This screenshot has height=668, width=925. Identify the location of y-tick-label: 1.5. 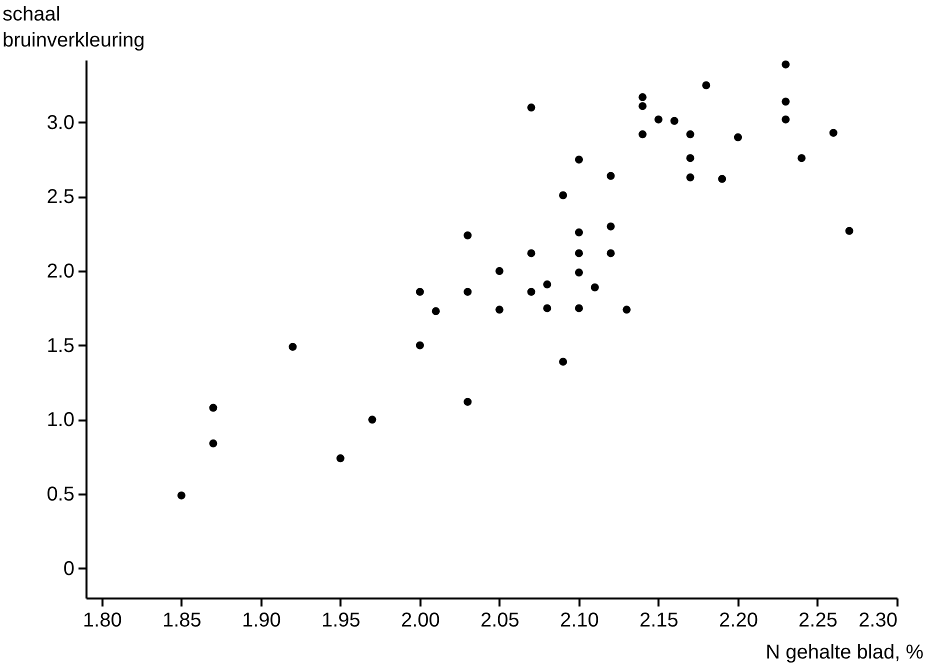
(60, 345).